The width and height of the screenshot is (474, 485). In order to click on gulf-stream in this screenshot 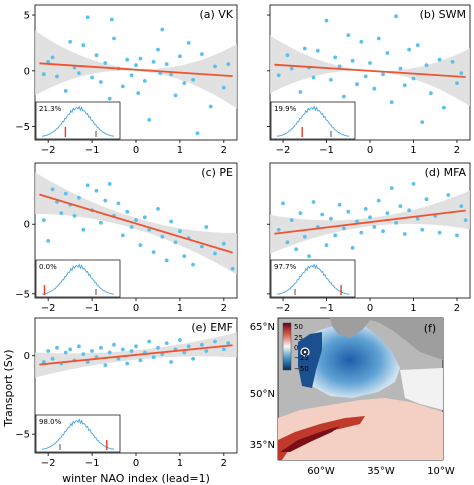, I will do `click(321, 438)`.